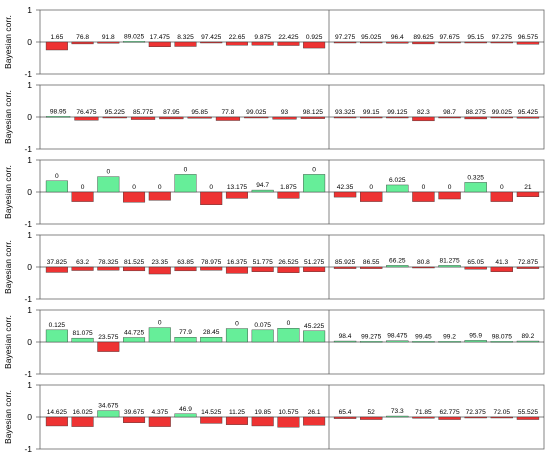  What do you see at coordinates (262, 412) in the screenshot?
I see `panel-6-group-1-bar-9-label: 19.85` at bounding box center [262, 412].